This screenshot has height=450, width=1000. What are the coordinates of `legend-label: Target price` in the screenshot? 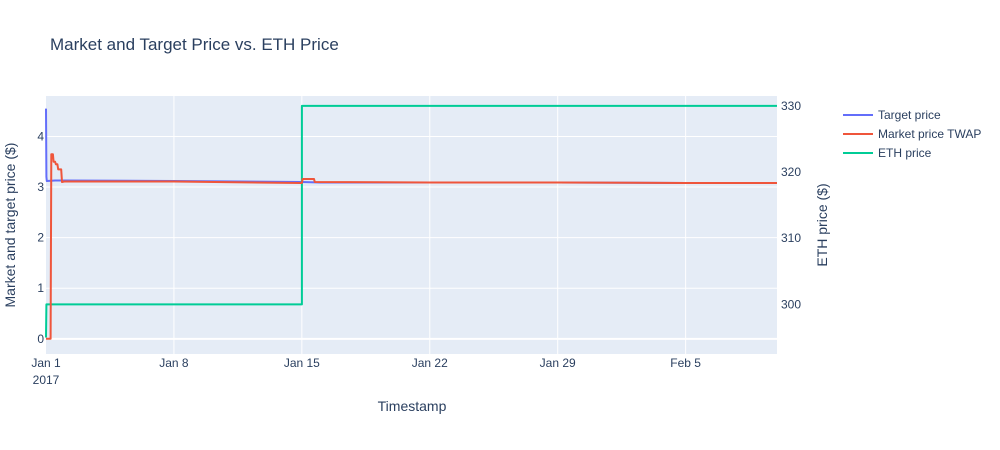 It's located at (909, 115).